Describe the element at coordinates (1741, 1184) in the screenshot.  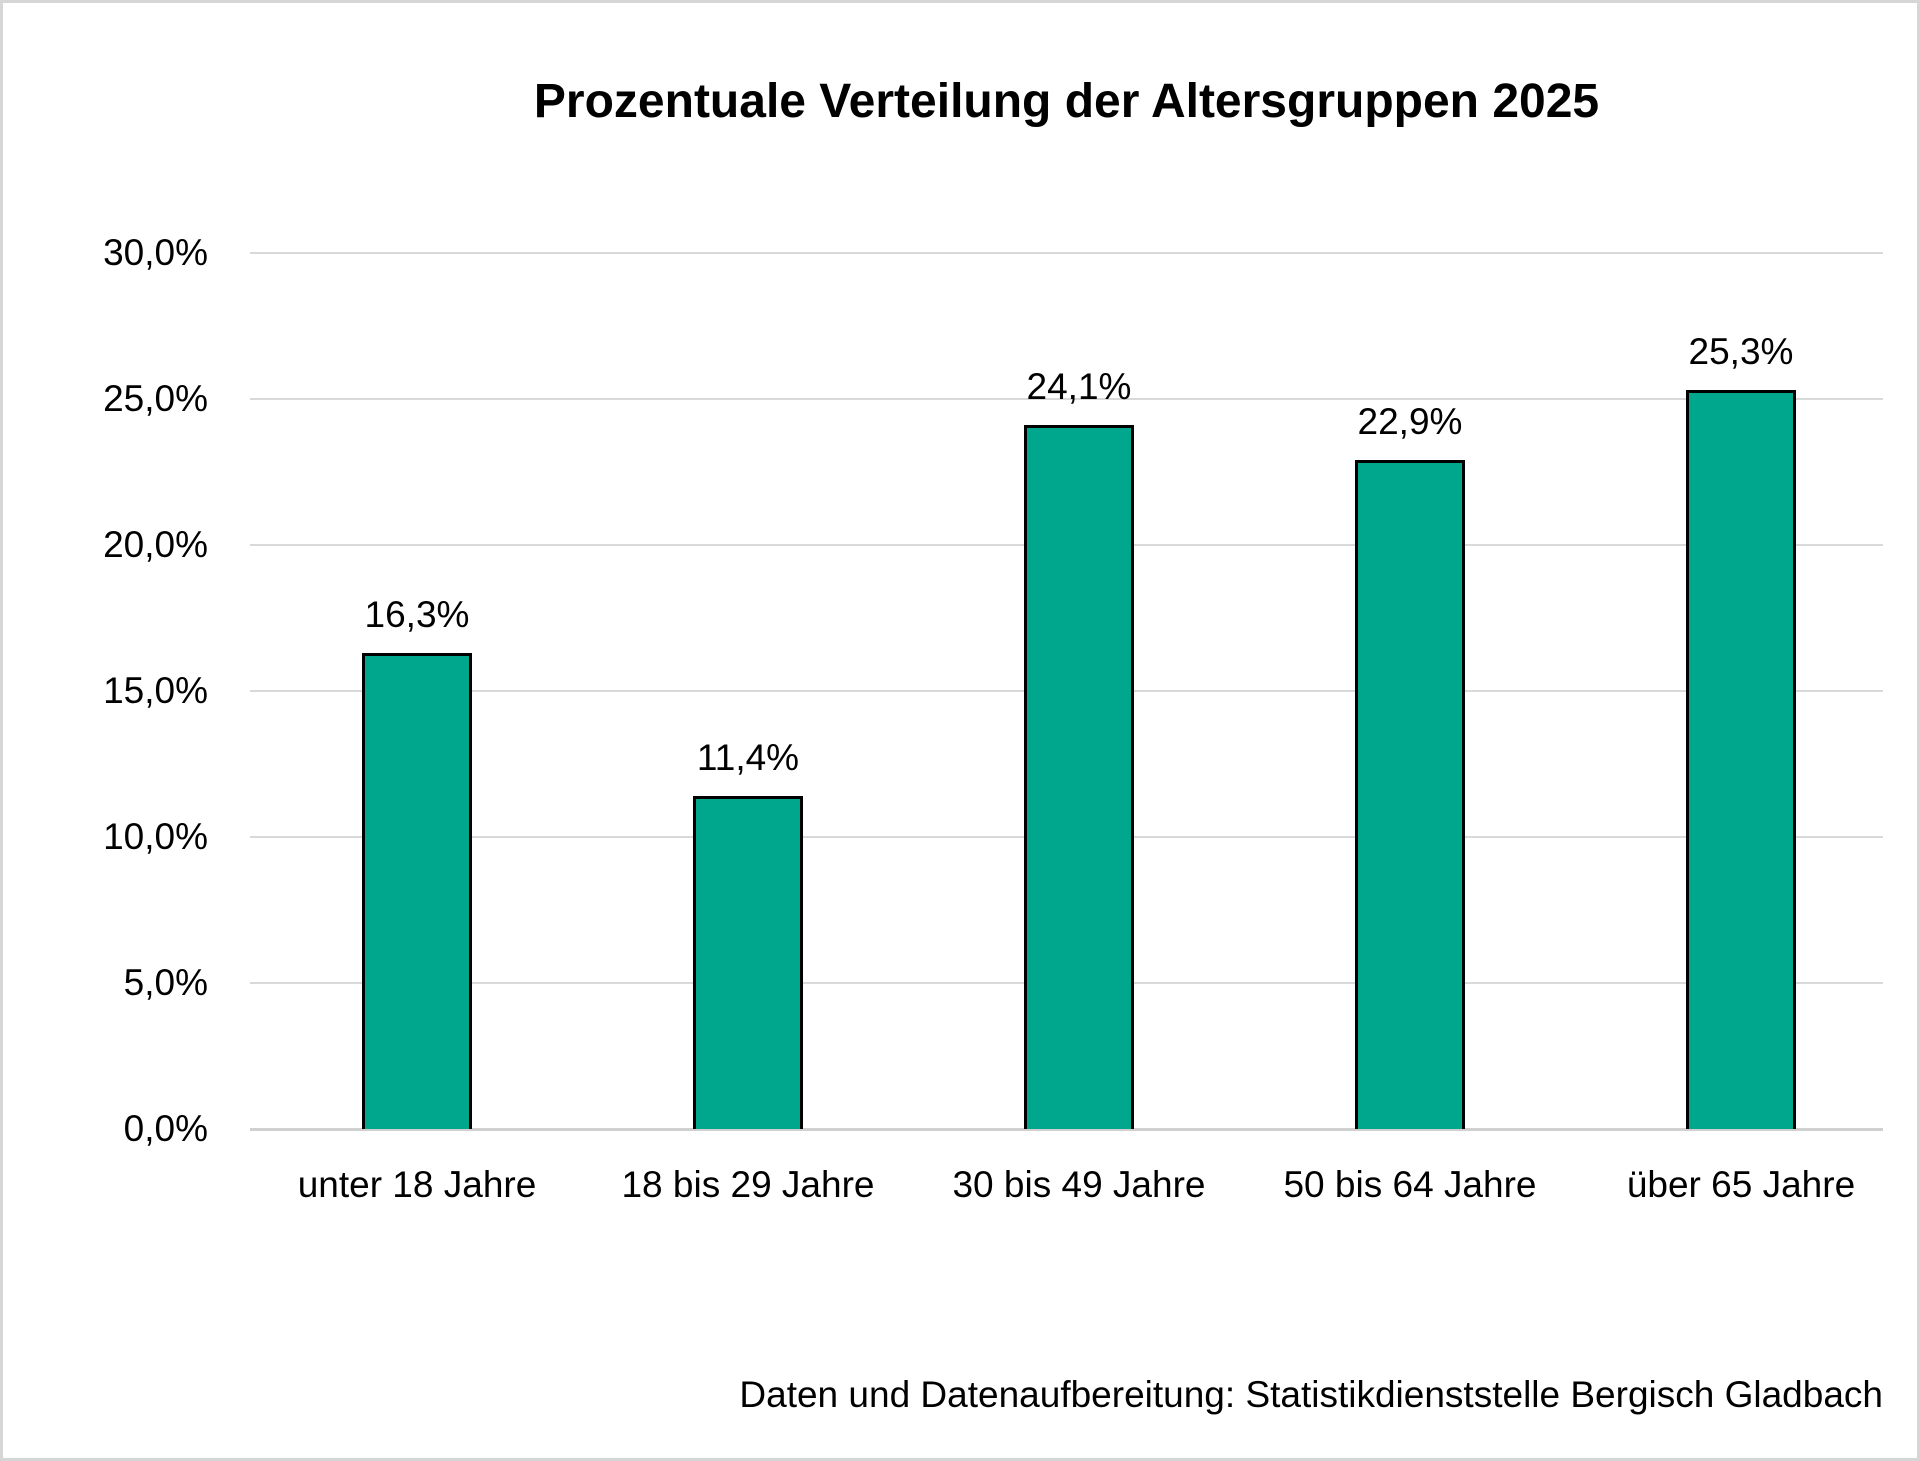
I see `category-label: über 65 Jahre` at that location.